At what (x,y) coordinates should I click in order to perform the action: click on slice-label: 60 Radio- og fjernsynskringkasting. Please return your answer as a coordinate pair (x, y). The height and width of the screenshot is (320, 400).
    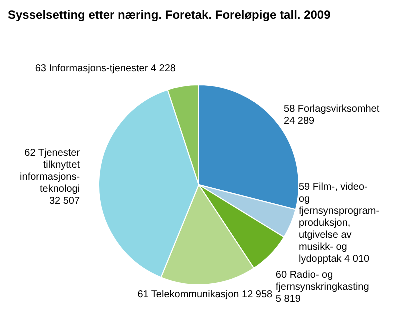
    Looking at the image, I should click on (323, 282).